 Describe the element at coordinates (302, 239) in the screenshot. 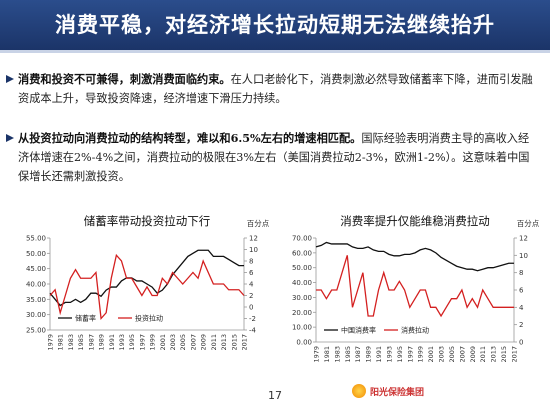

I see `y-tick-label: 70.00` at that location.